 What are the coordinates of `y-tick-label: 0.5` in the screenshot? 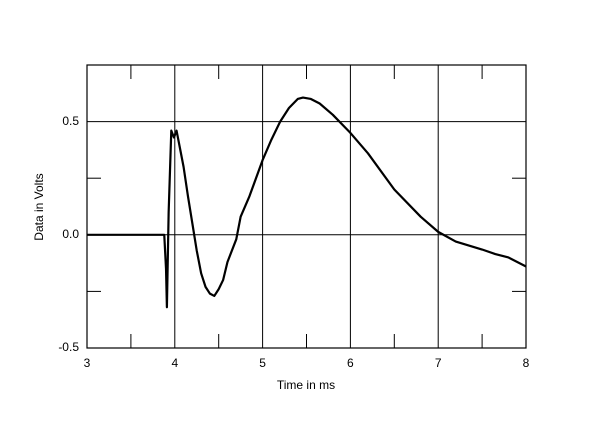 It's located at (70, 121).